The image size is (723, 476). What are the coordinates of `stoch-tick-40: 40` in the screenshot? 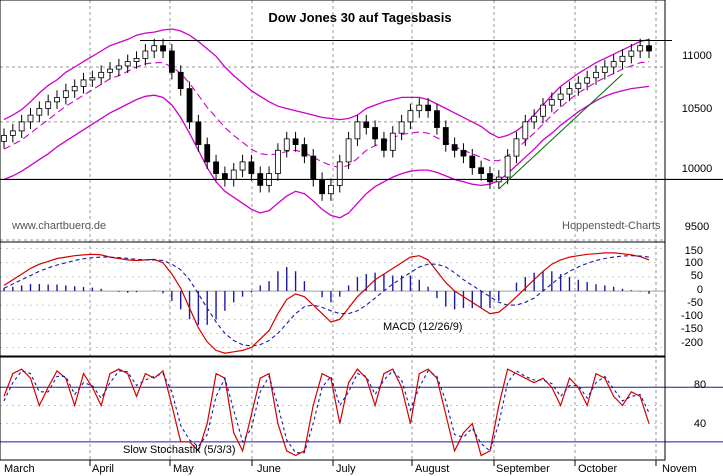 It's located at (700, 424).